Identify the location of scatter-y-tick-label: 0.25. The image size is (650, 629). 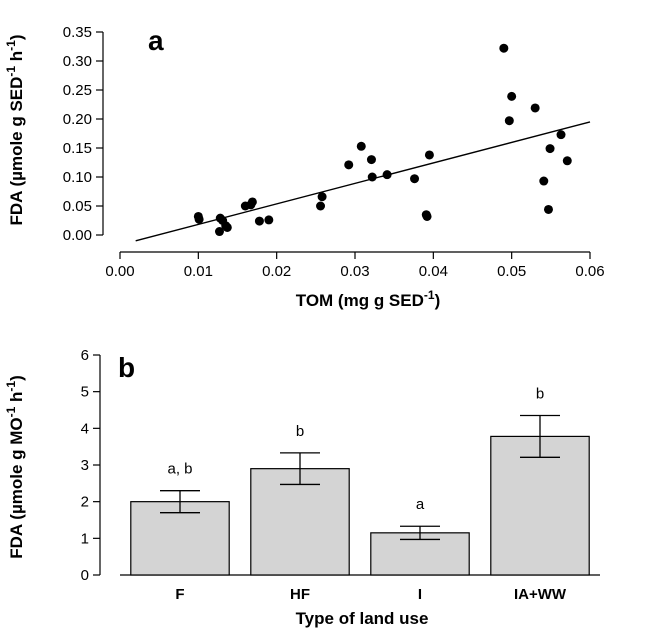
(77, 90).